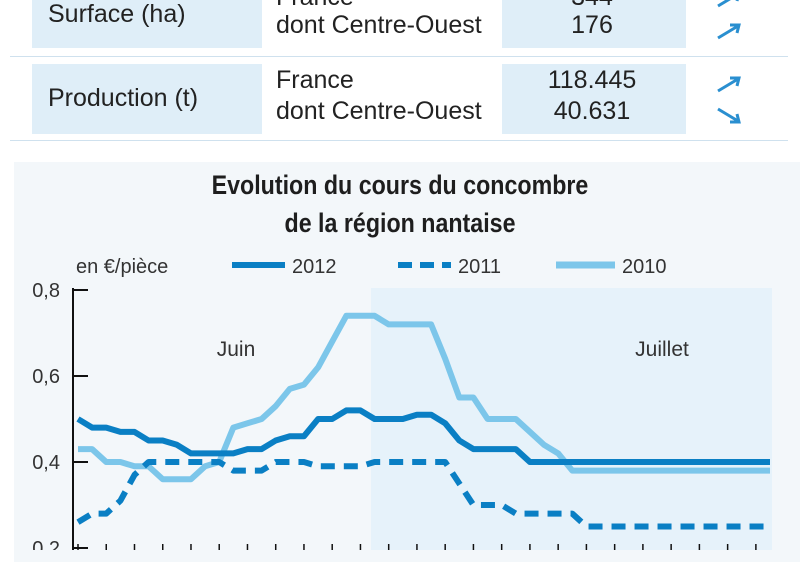 The width and height of the screenshot is (800, 562). I want to click on legend-2011-label: 2011, so click(479, 267).